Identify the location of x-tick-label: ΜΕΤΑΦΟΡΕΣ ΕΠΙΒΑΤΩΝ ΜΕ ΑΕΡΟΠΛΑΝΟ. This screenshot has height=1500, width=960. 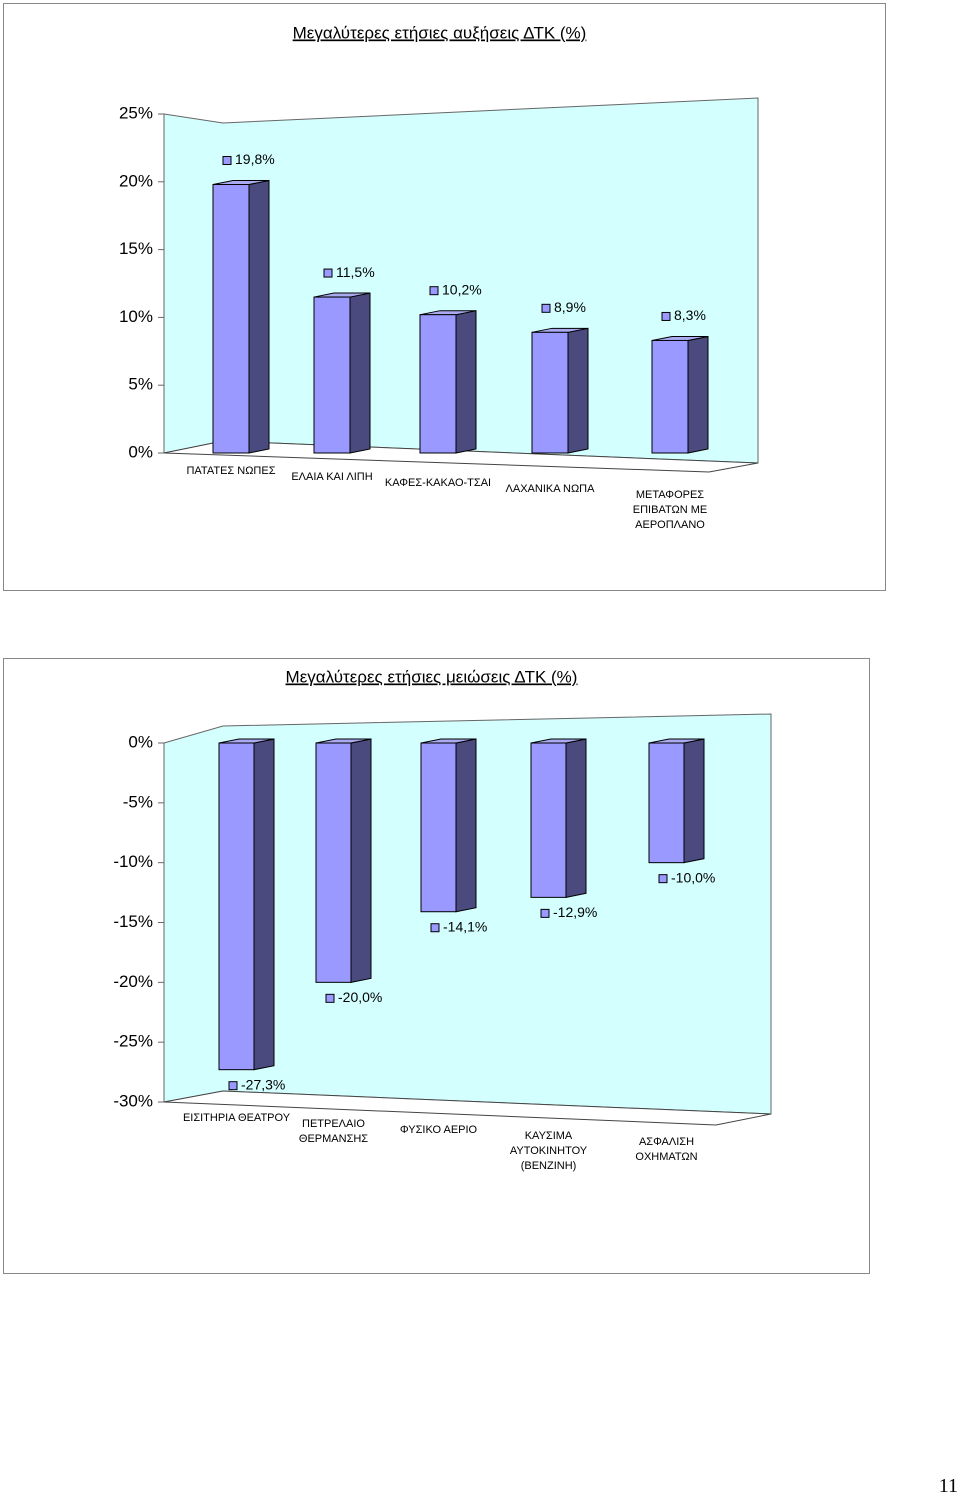
(670, 510).